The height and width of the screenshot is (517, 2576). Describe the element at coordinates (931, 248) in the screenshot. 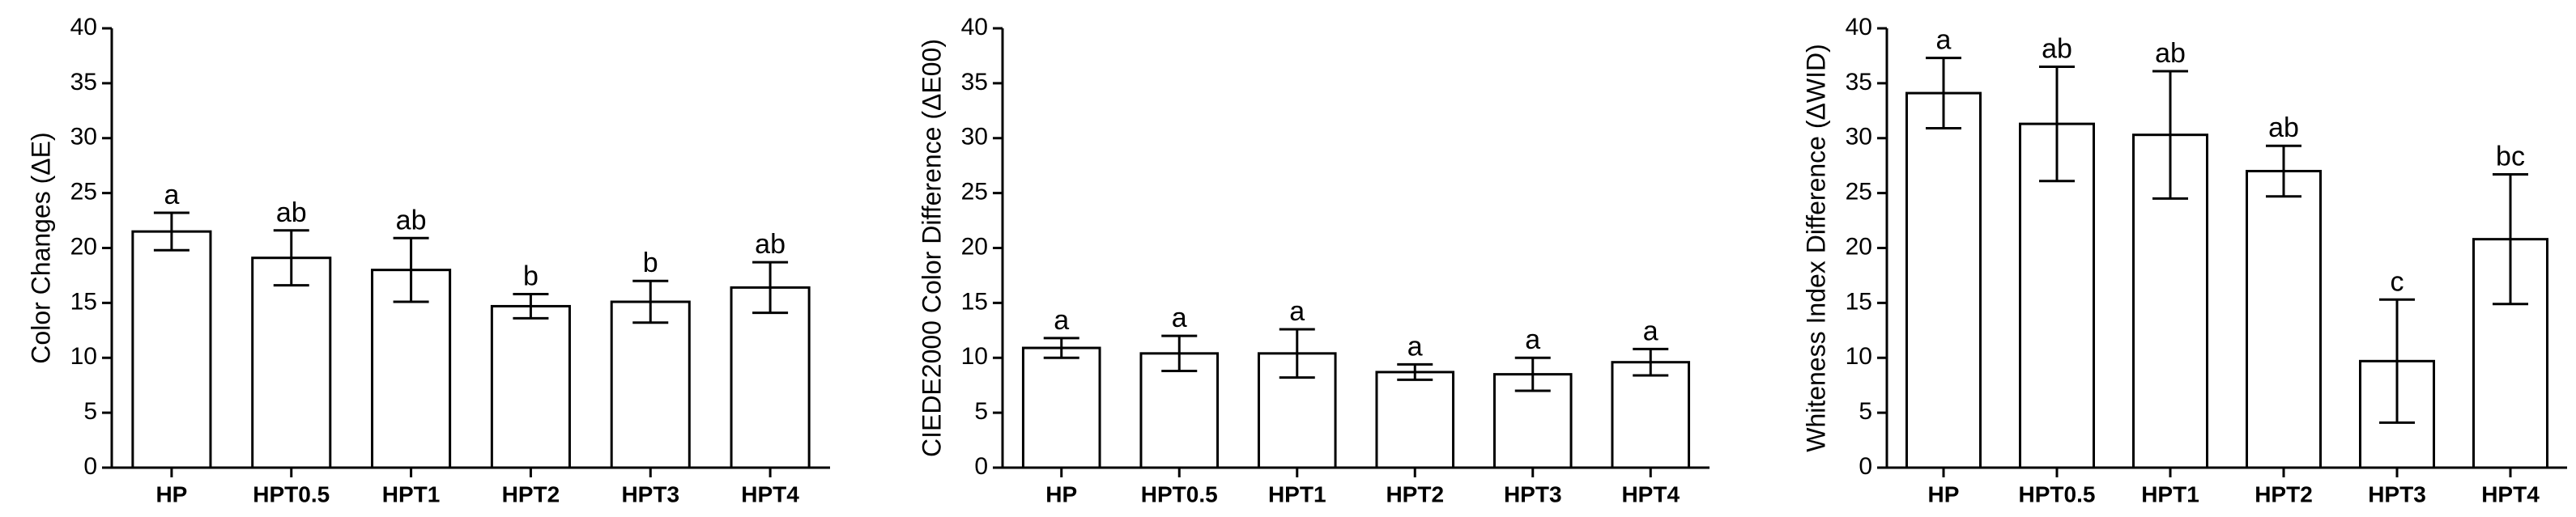

I see `y-axis-label: CIEDE2000 Color Difference (ΔE00)` at that location.